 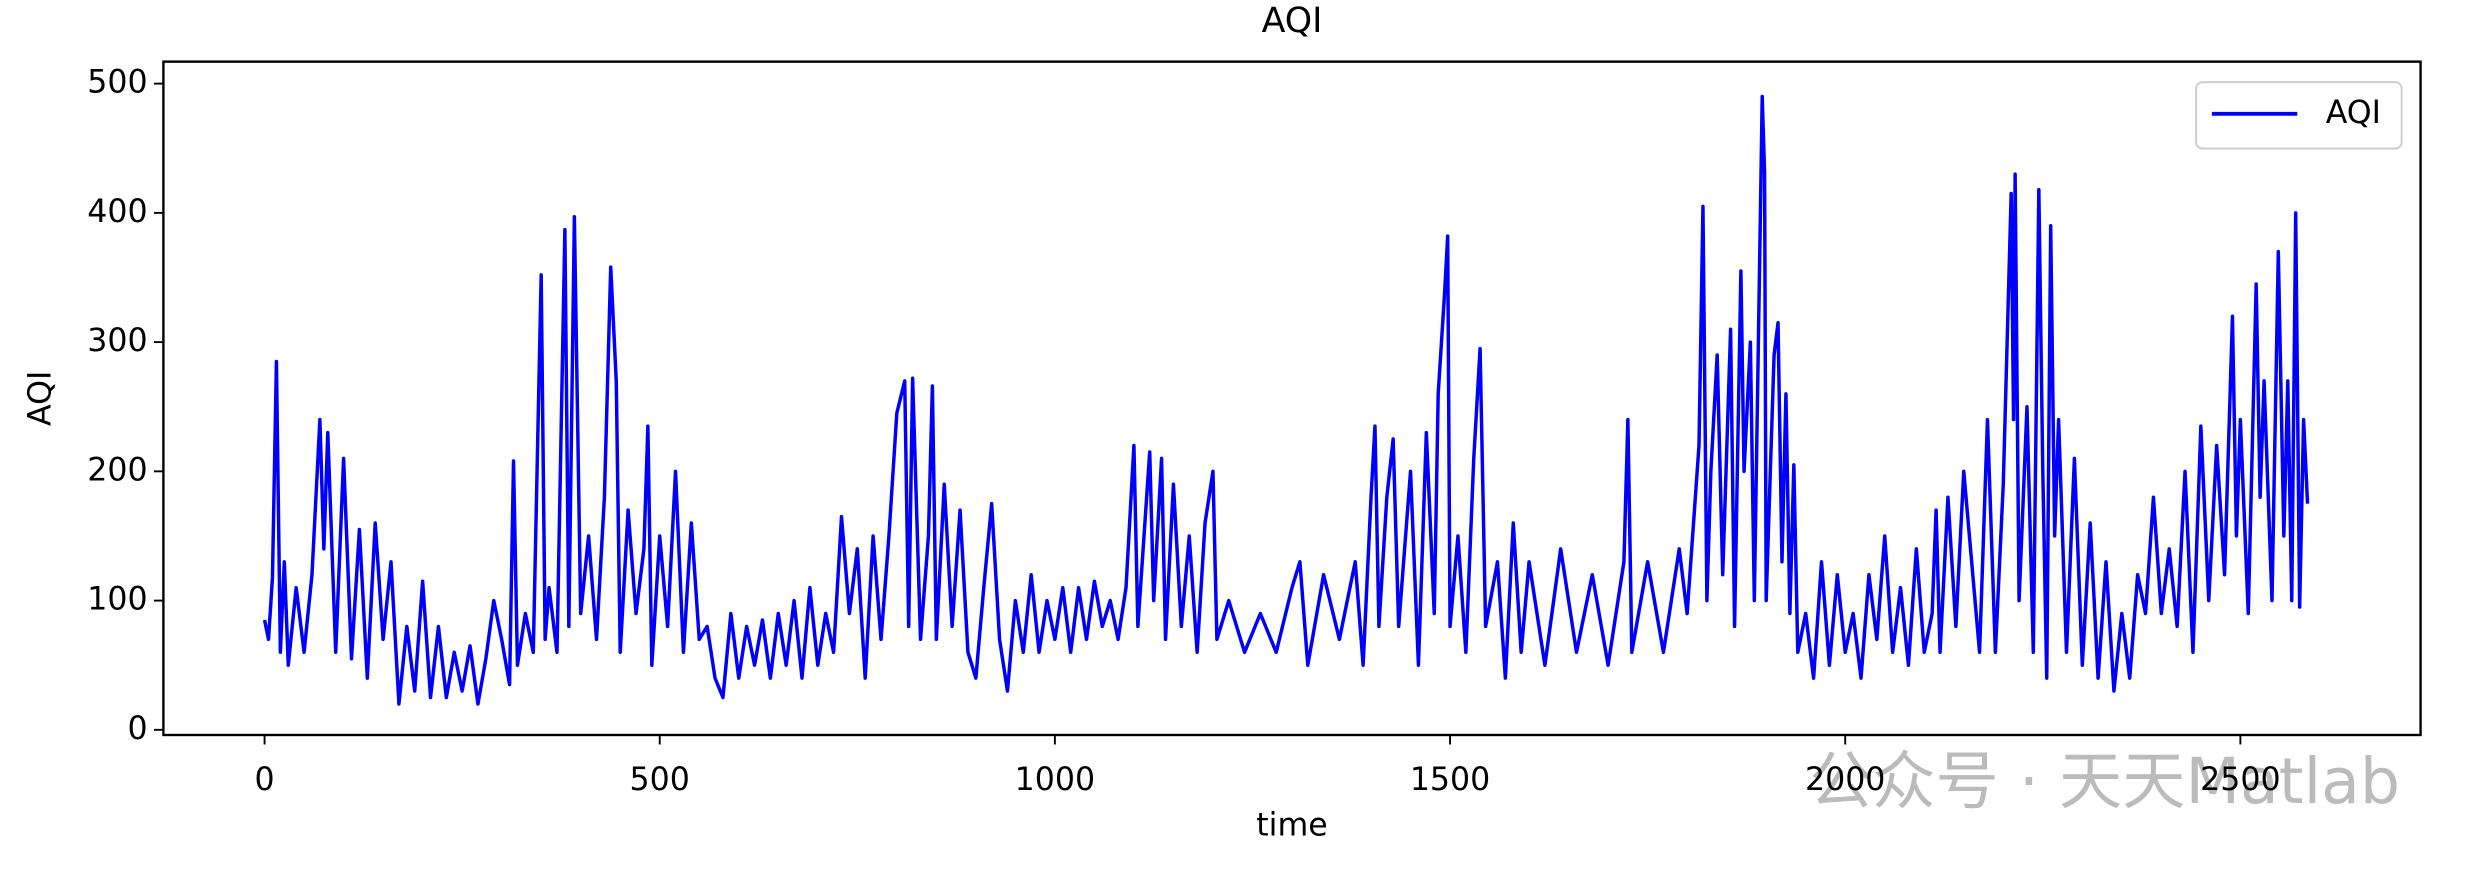 What do you see at coordinates (41, 398) in the screenshot?
I see `y-axis-label: AQI` at bounding box center [41, 398].